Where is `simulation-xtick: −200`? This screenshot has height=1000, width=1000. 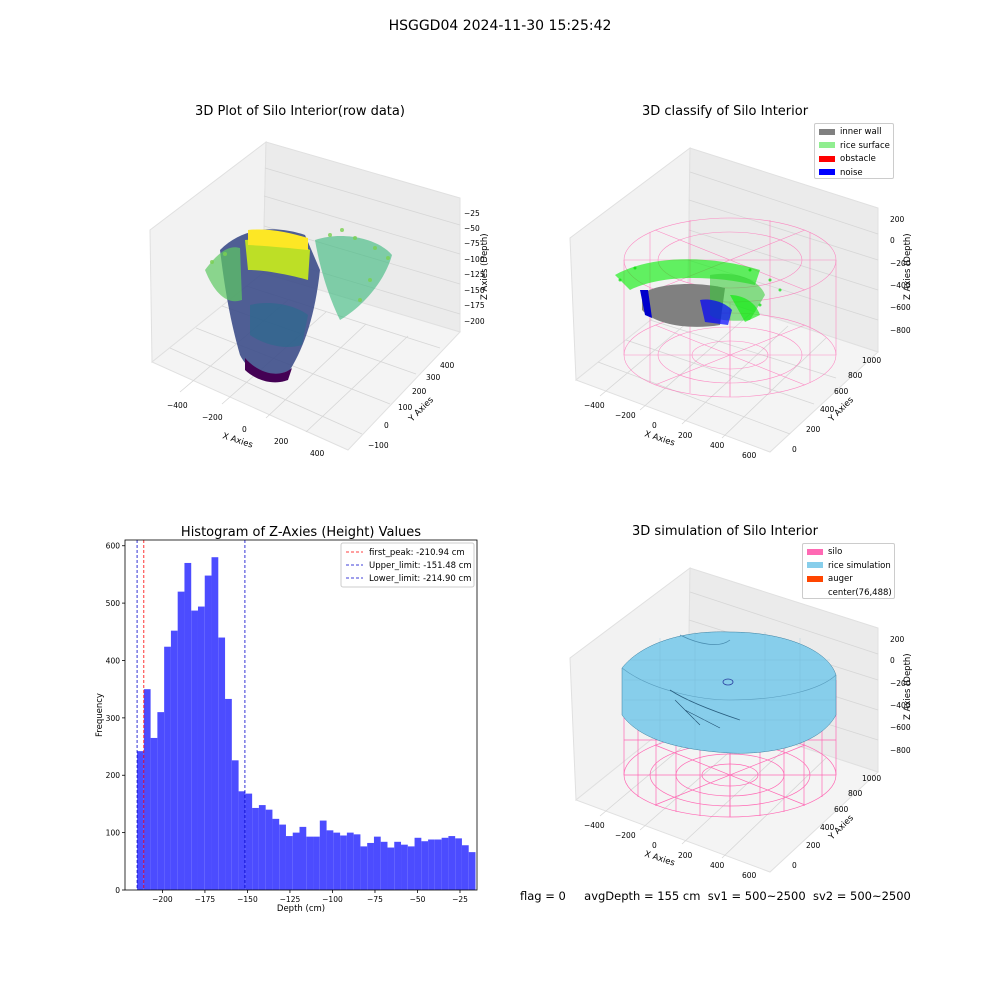 simulation-xtick: −200 is located at coordinates (625, 835).